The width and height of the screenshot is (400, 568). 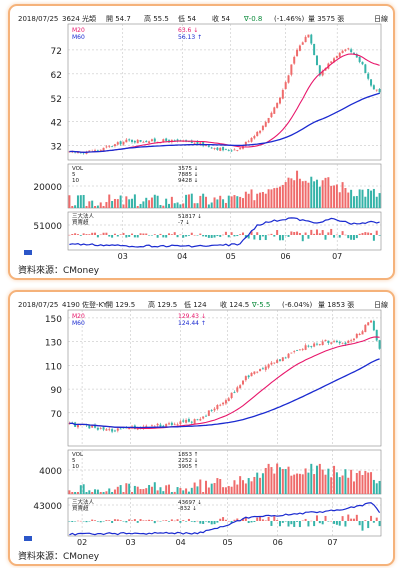 I want to click on volume-legend-label: VOL, so click(x=78, y=169).